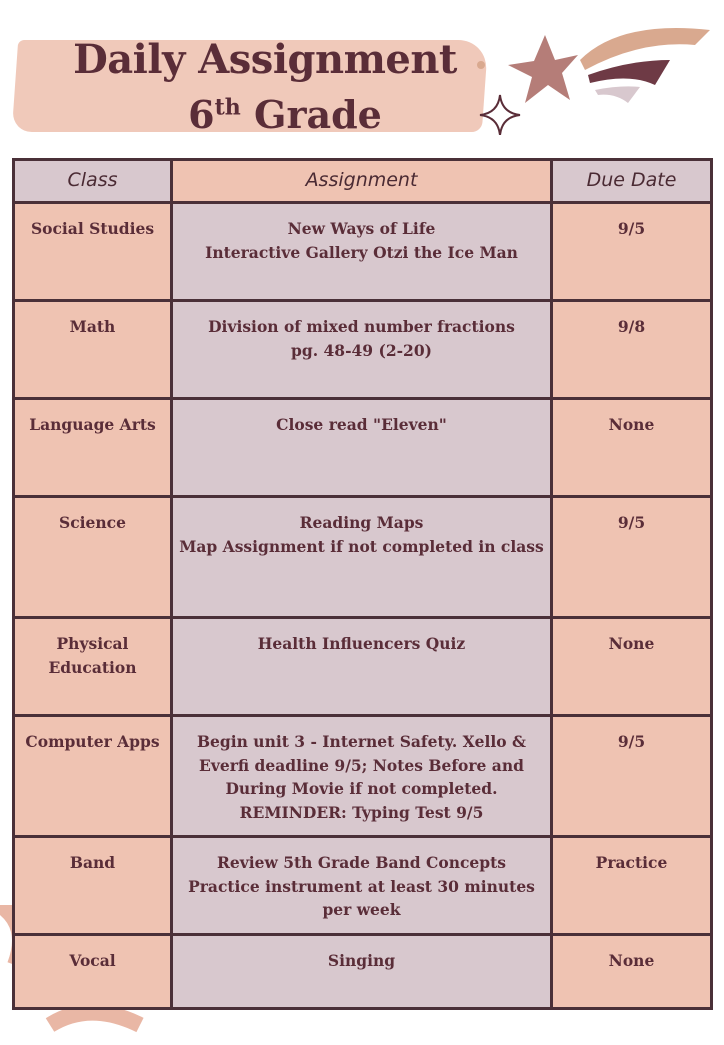 This screenshot has width=724, height=1045. What do you see at coordinates (92, 349) in the screenshot?
I see `class-cell: Math` at bounding box center [92, 349].